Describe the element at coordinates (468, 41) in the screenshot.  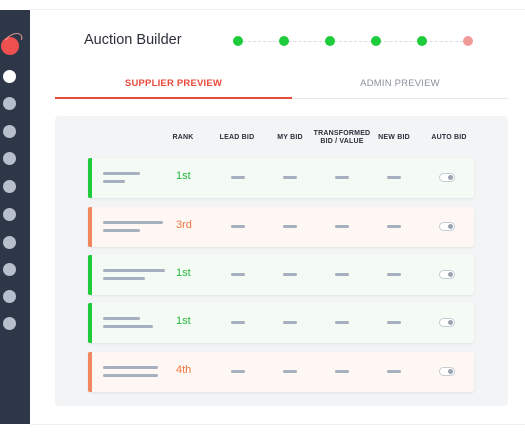
I see `step-pending-icon` at that location.